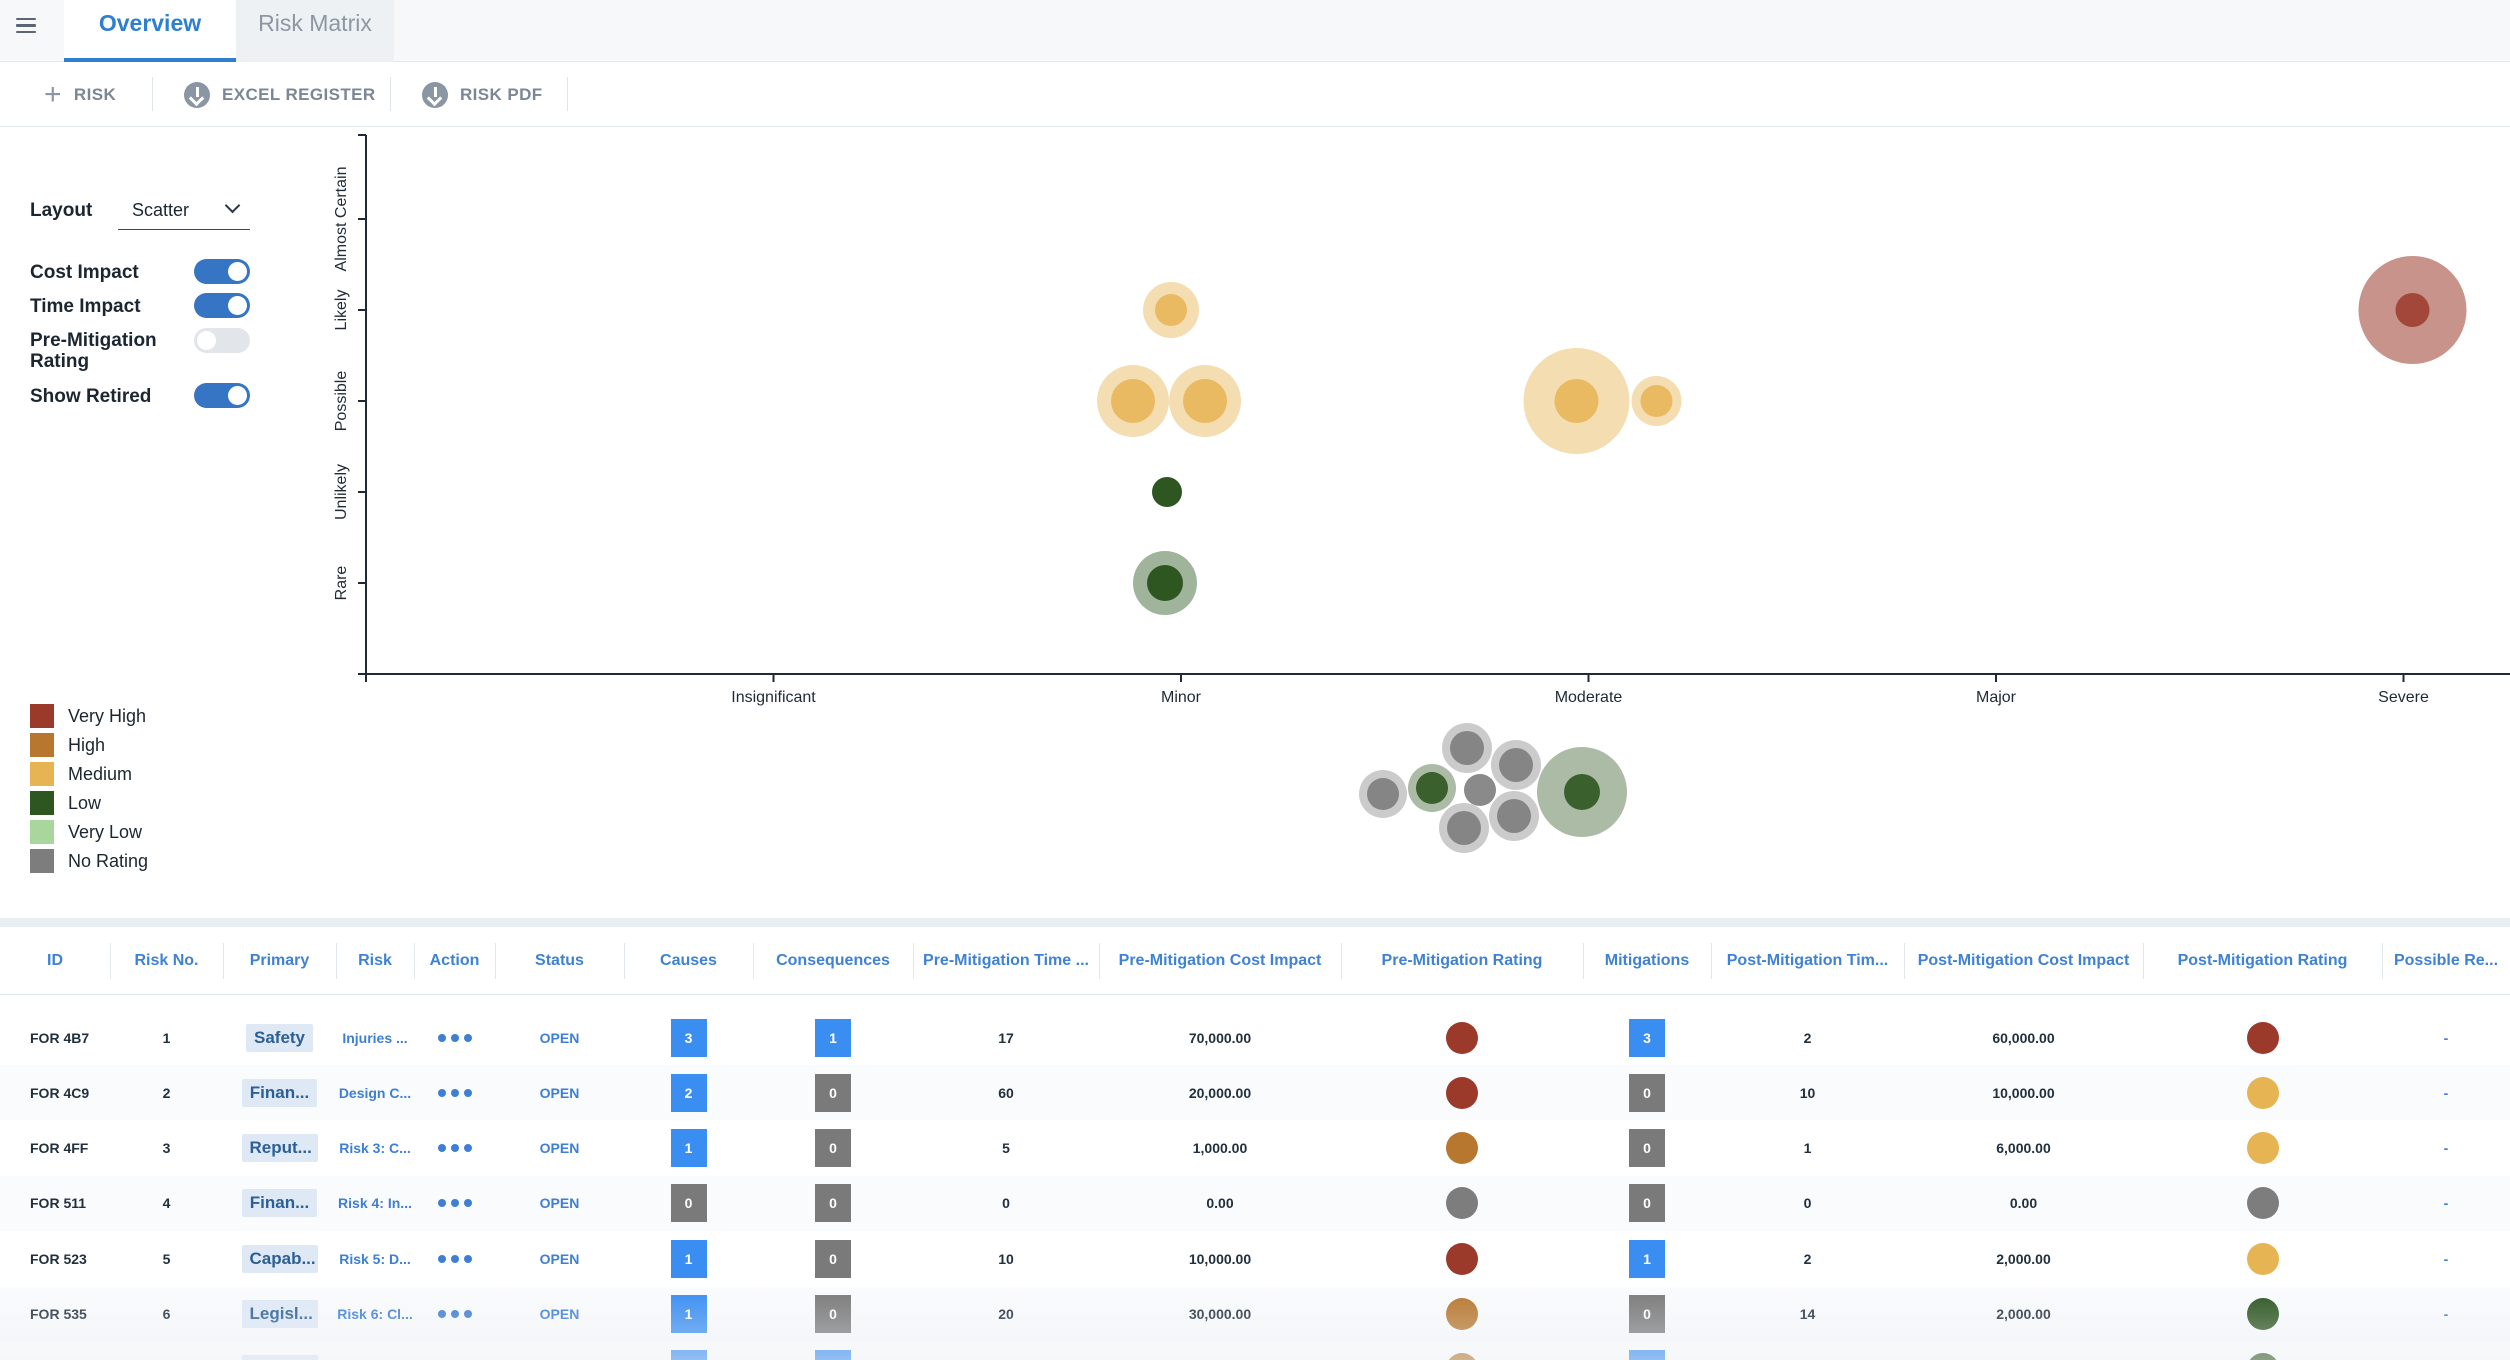  I want to click on cost-impact-toggle, so click(222, 271).